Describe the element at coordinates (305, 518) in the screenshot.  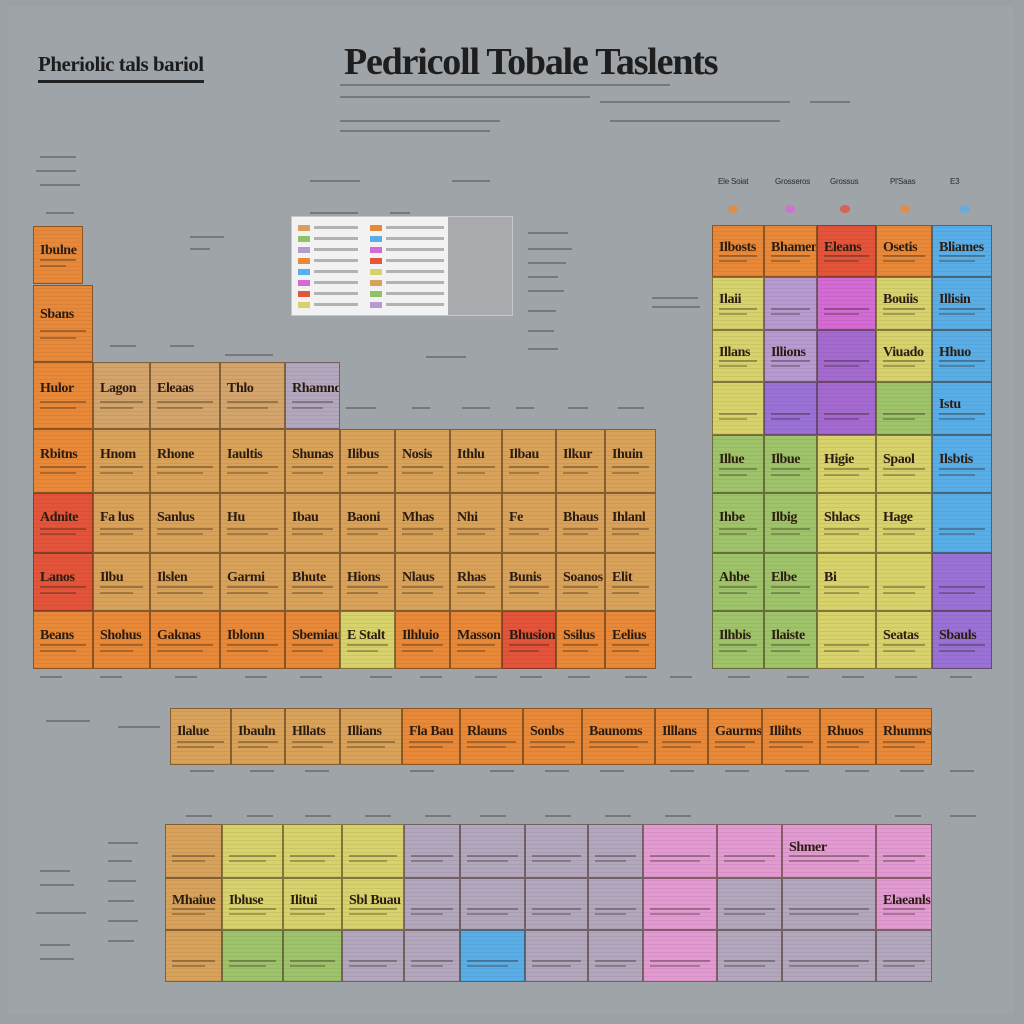
I see `cell-label: Ibau` at that location.